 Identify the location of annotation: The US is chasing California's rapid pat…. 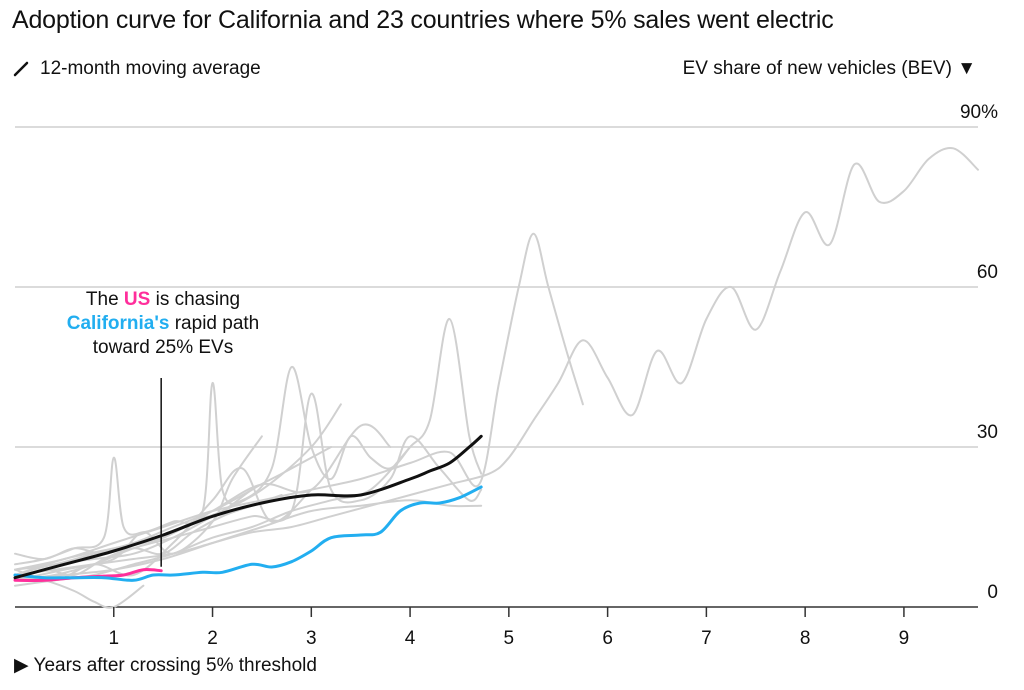
(163, 324).